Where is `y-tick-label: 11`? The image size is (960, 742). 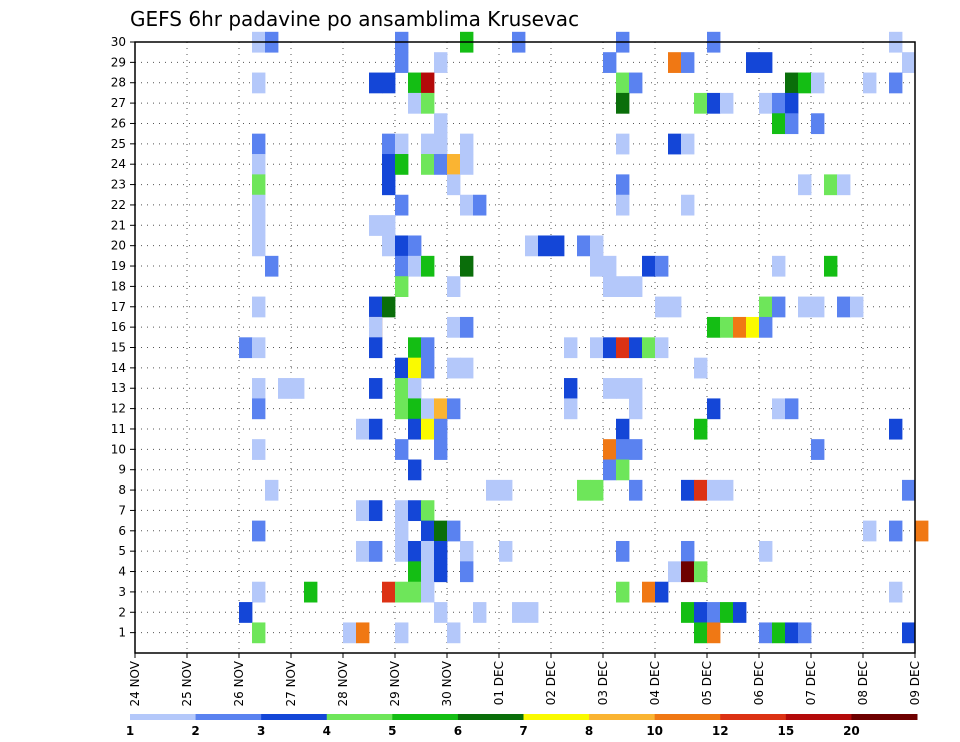
y-tick-label: 11 is located at coordinates (118, 429).